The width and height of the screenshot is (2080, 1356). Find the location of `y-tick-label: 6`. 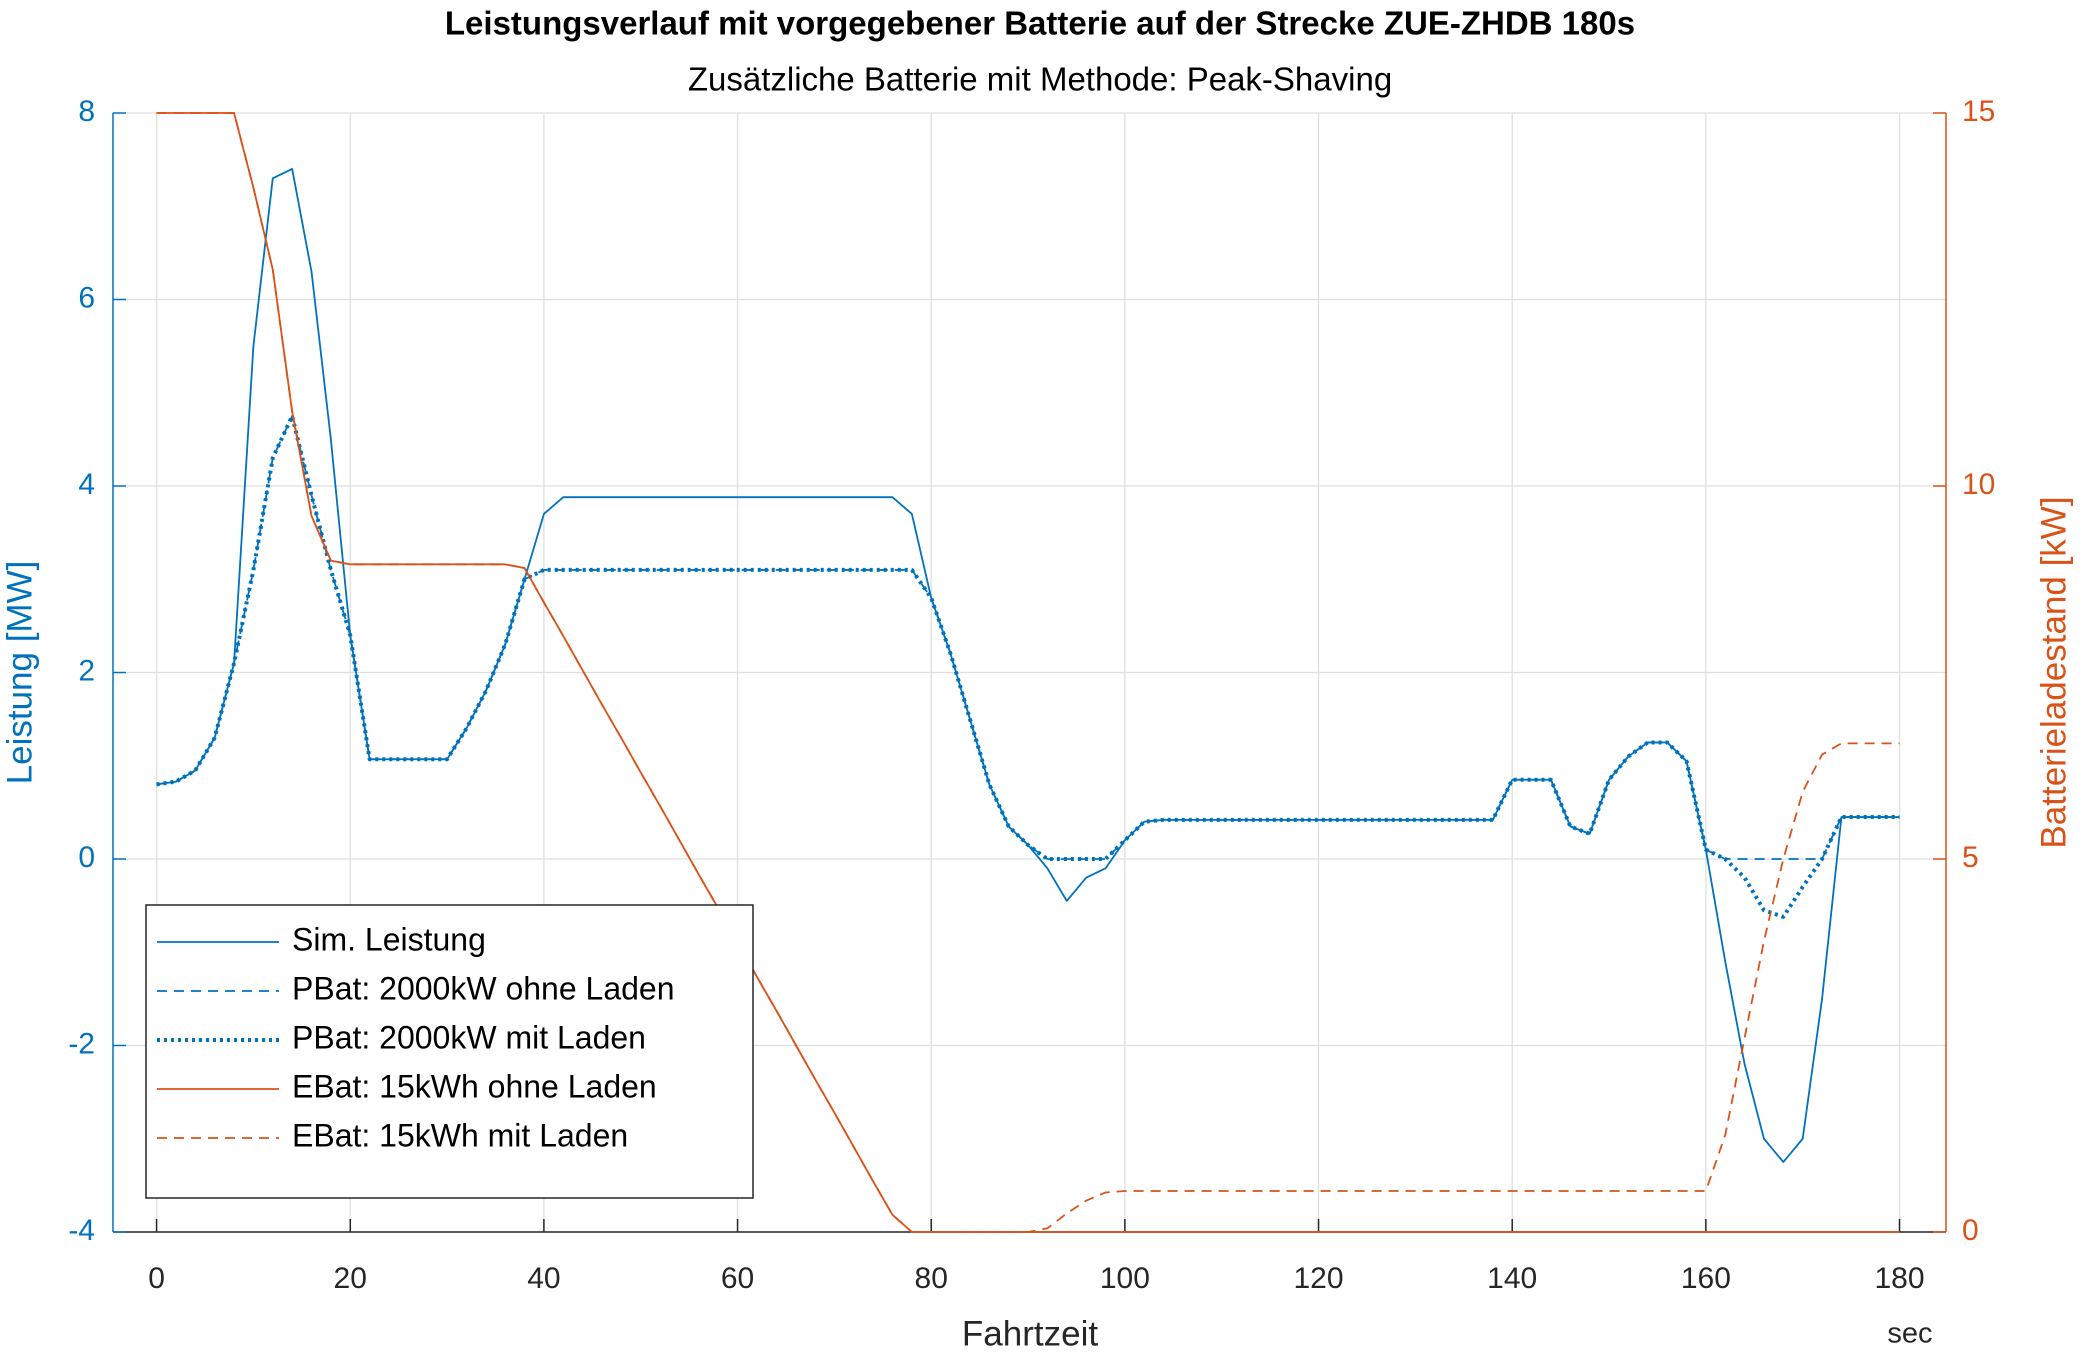

y-tick-label: 6 is located at coordinates (86, 297).